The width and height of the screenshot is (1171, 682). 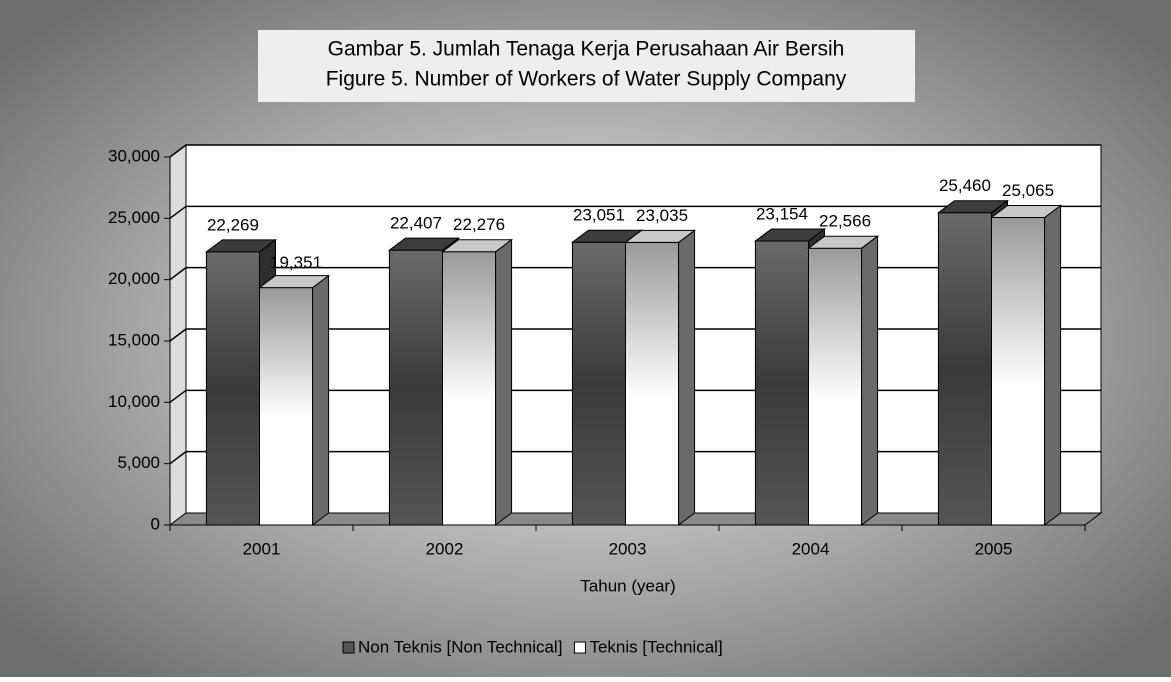 I want to click on value-label: 19,351, so click(x=296, y=262).